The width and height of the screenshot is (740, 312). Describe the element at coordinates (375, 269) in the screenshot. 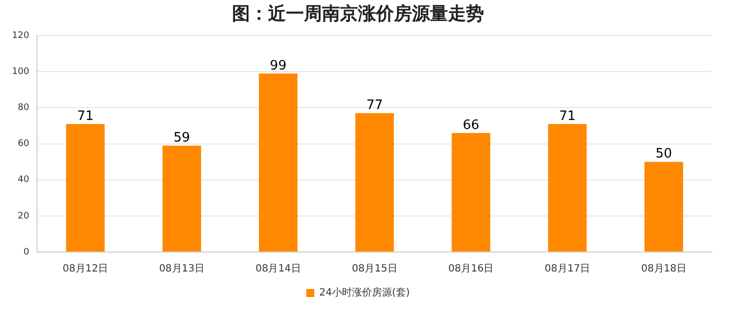

I see `x-tick-label: 08月15日` at that location.